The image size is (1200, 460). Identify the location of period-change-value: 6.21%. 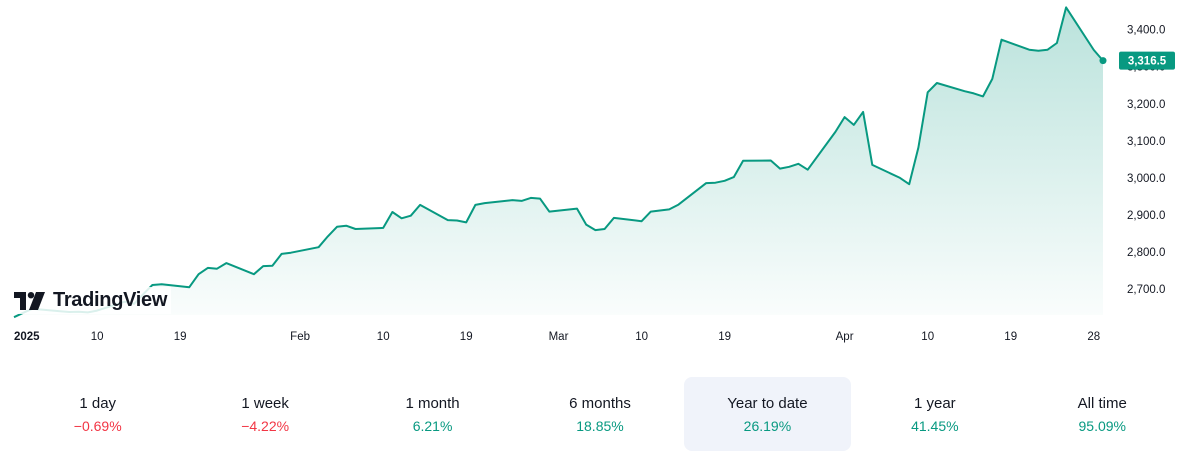
(432, 425).